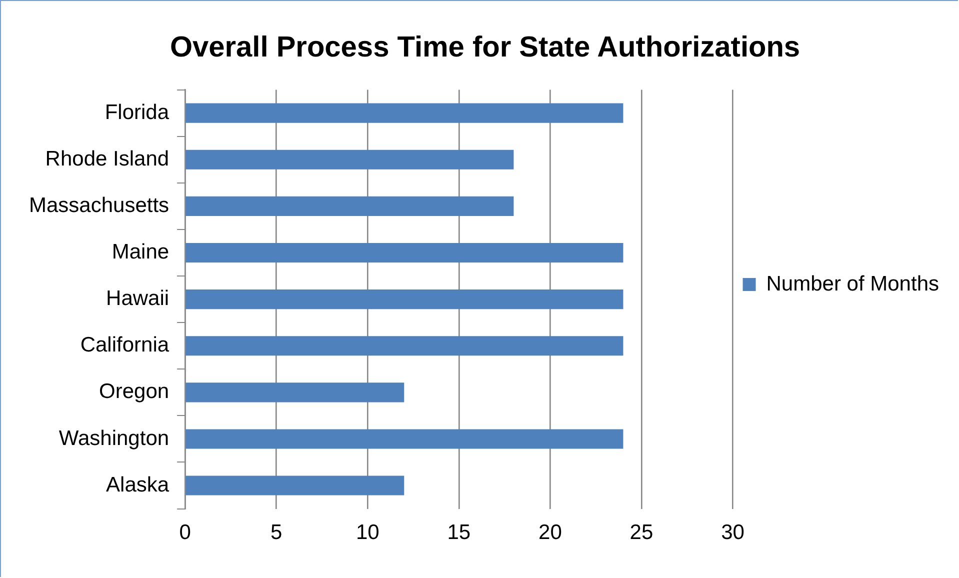 The width and height of the screenshot is (959, 578). Describe the element at coordinates (550, 532) in the screenshot. I see `x-tick-label: 20` at that location.